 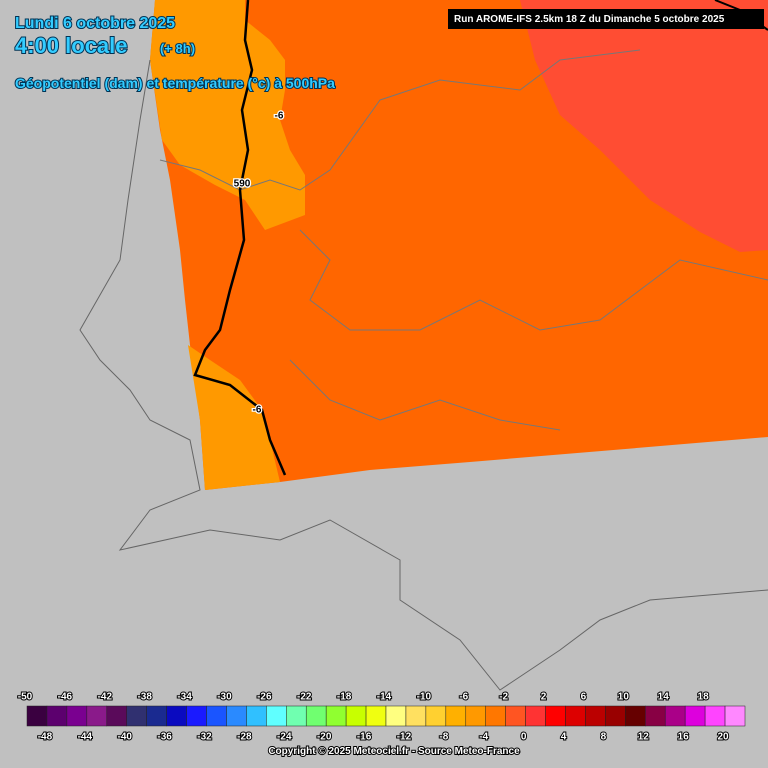 What do you see at coordinates (184, 697) in the screenshot?
I see `colorbar-label: -34` at bounding box center [184, 697].